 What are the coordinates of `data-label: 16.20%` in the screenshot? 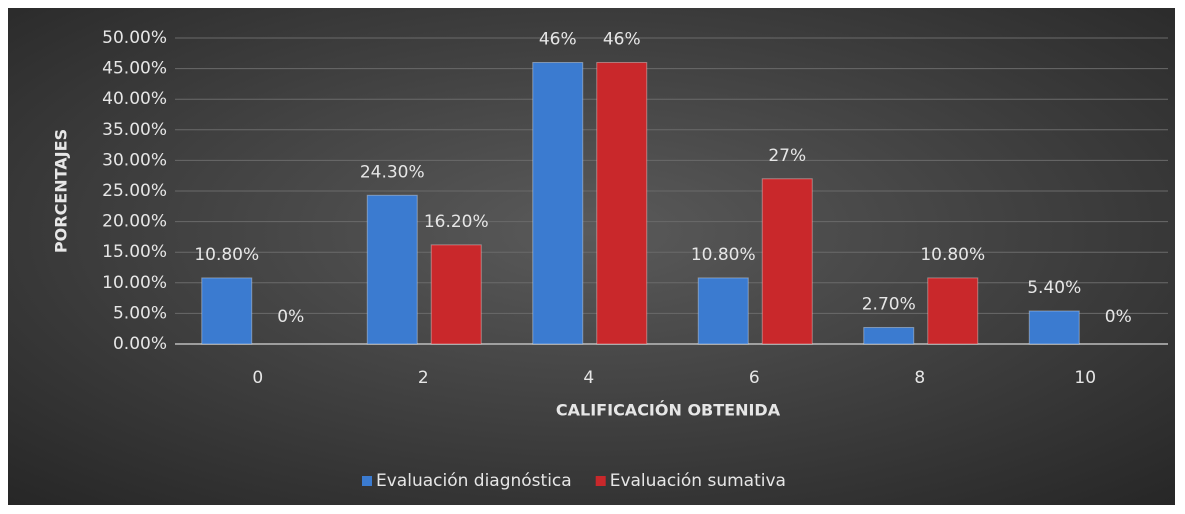 It's located at (456, 222).